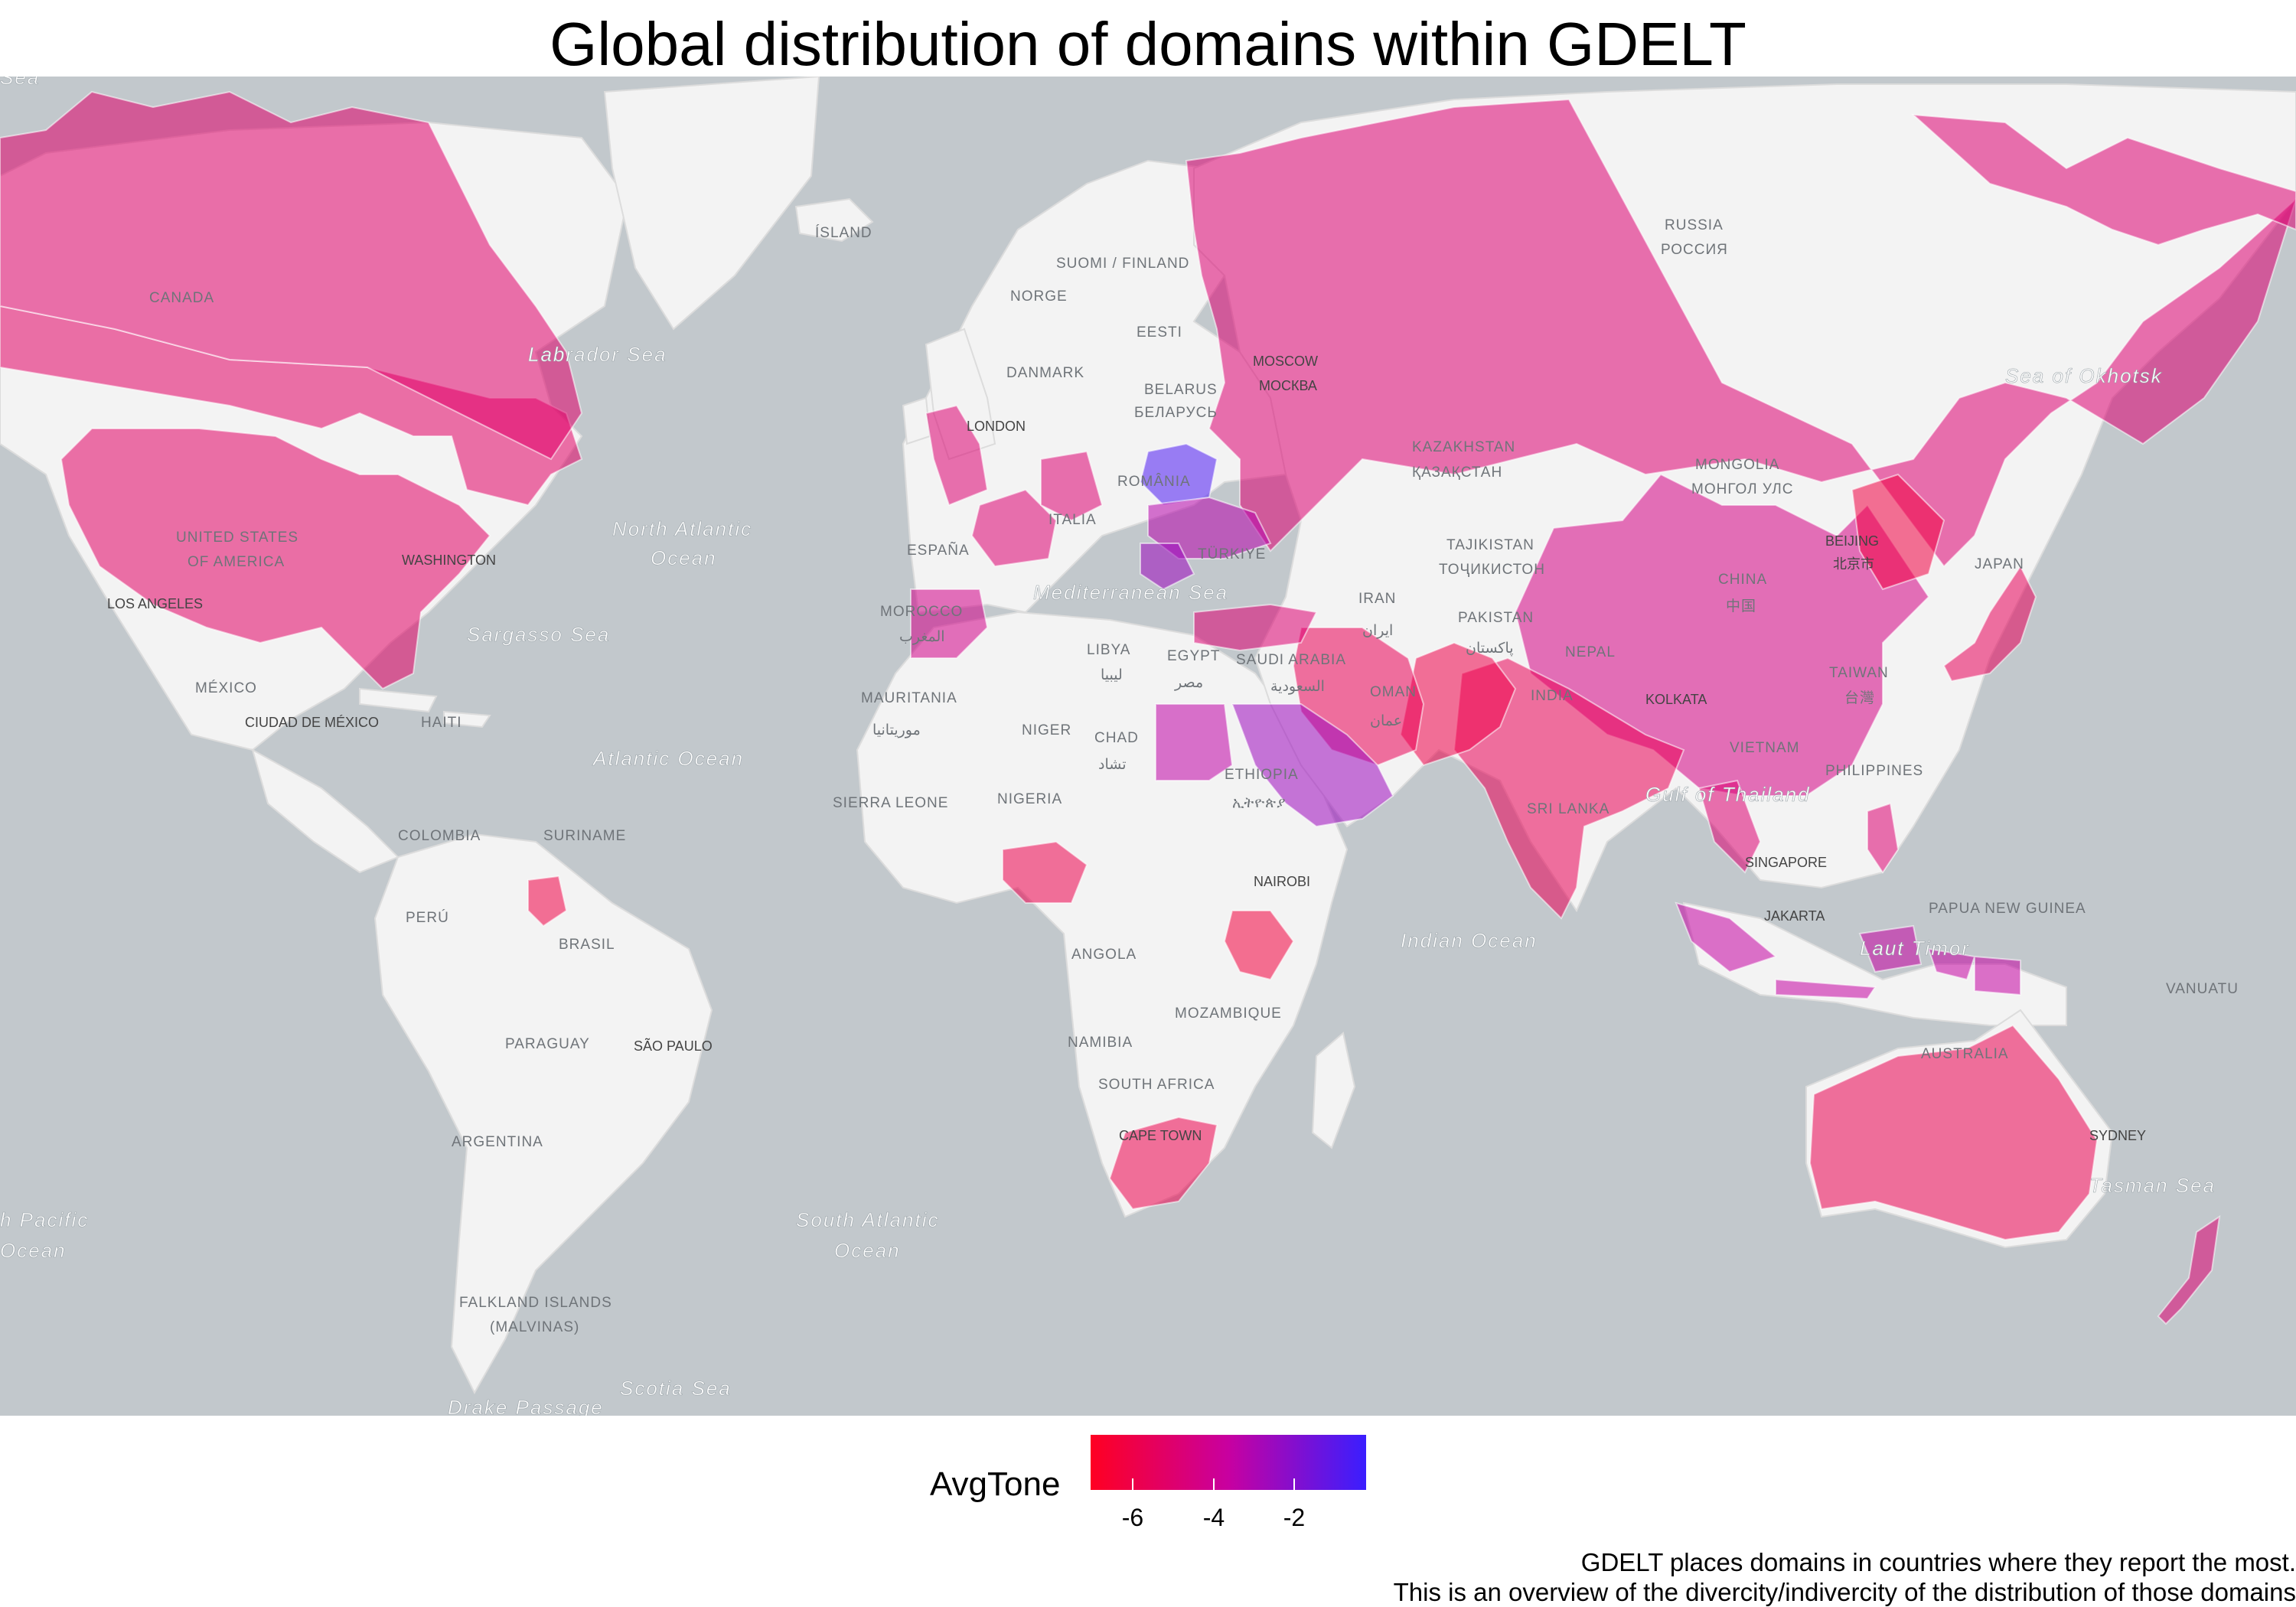 The image size is (2296, 1607). I want to click on place-label: CHINA, so click(1742, 580).